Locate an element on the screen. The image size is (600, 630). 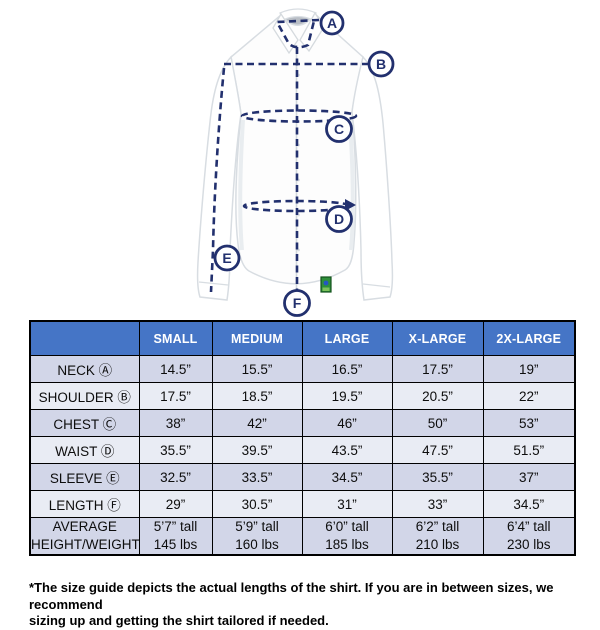
badge-d: D is located at coordinates (339, 219).